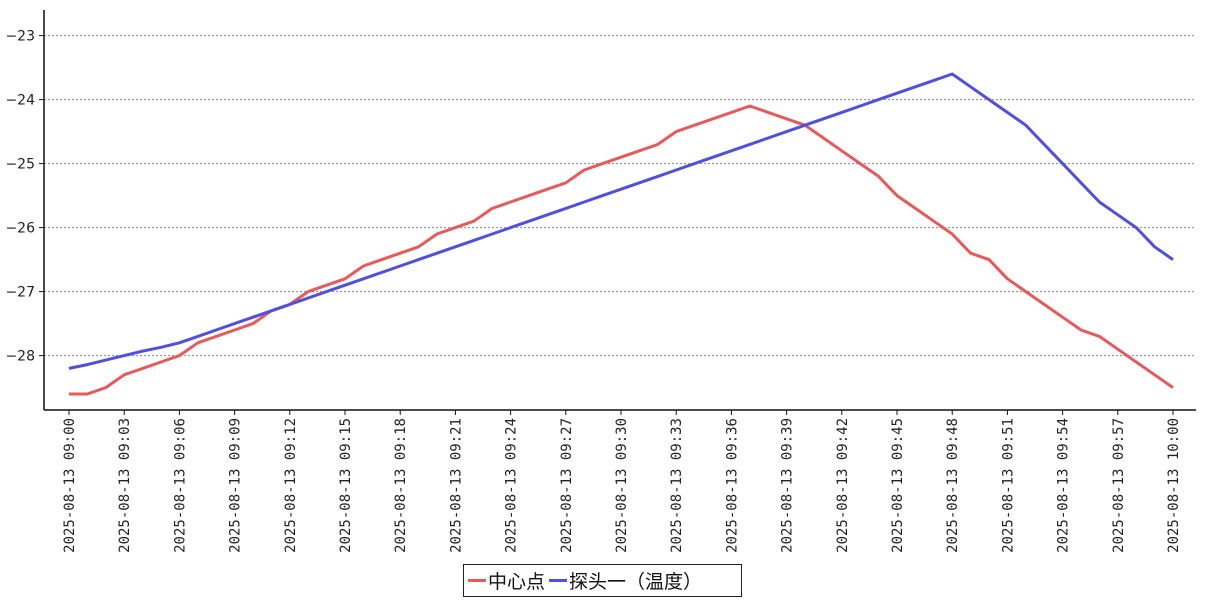 The height and width of the screenshot is (600, 1207). Describe the element at coordinates (20, 357) in the screenshot. I see `y-tick-label: −28` at that location.